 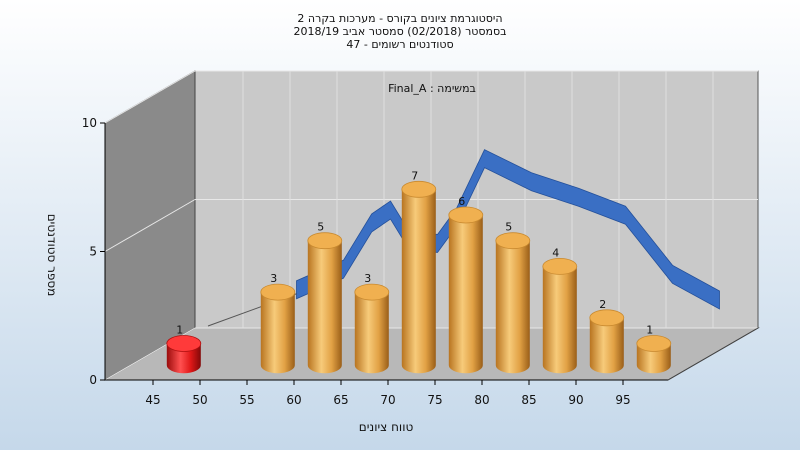 What do you see at coordinates (649, 330) in the screenshot?
I see `data-label-95: 1` at bounding box center [649, 330].